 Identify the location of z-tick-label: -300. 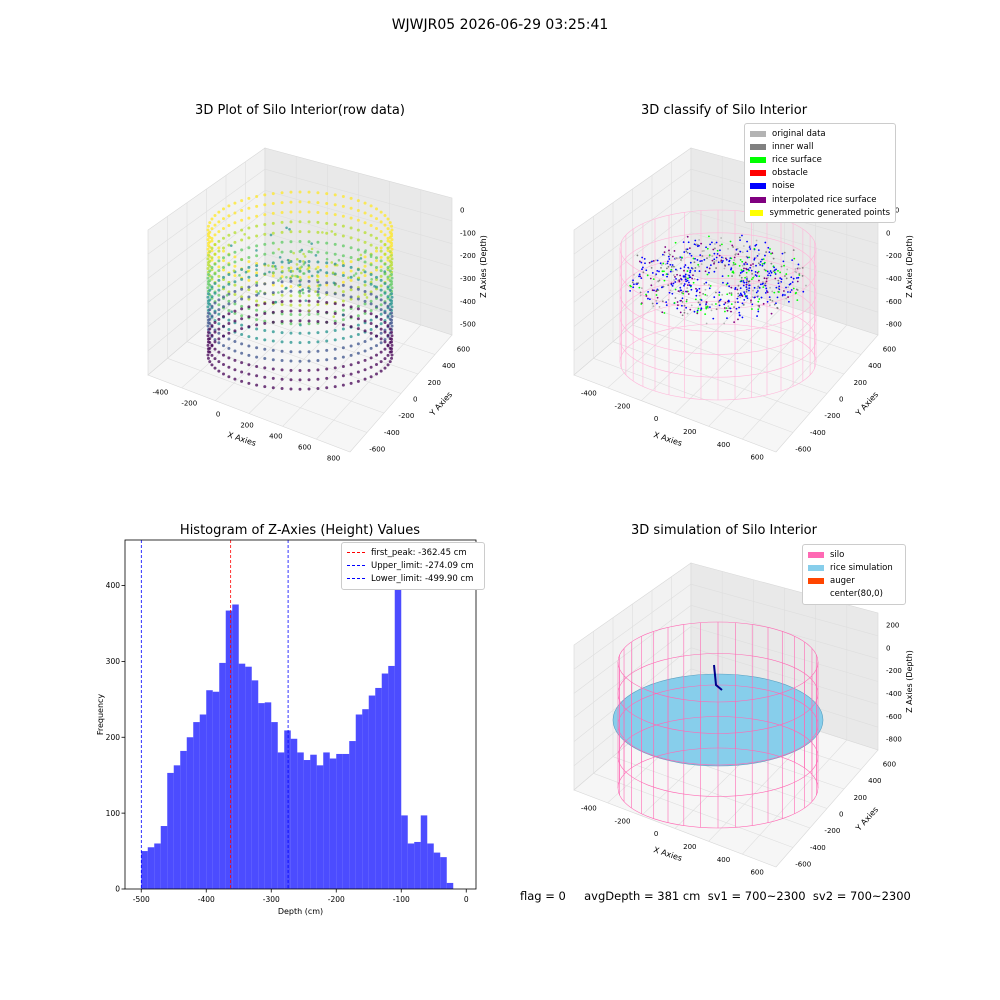
(468, 279).